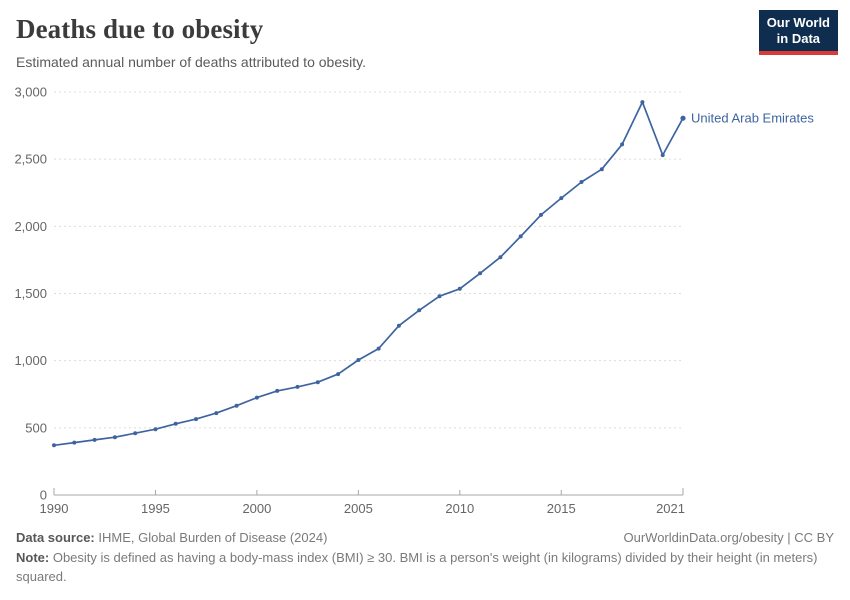 This screenshot has height=600, width=850. Describe the element at coordinates (256, 508) in the screenshot. I see `x-tick-label: 2000` at that location.